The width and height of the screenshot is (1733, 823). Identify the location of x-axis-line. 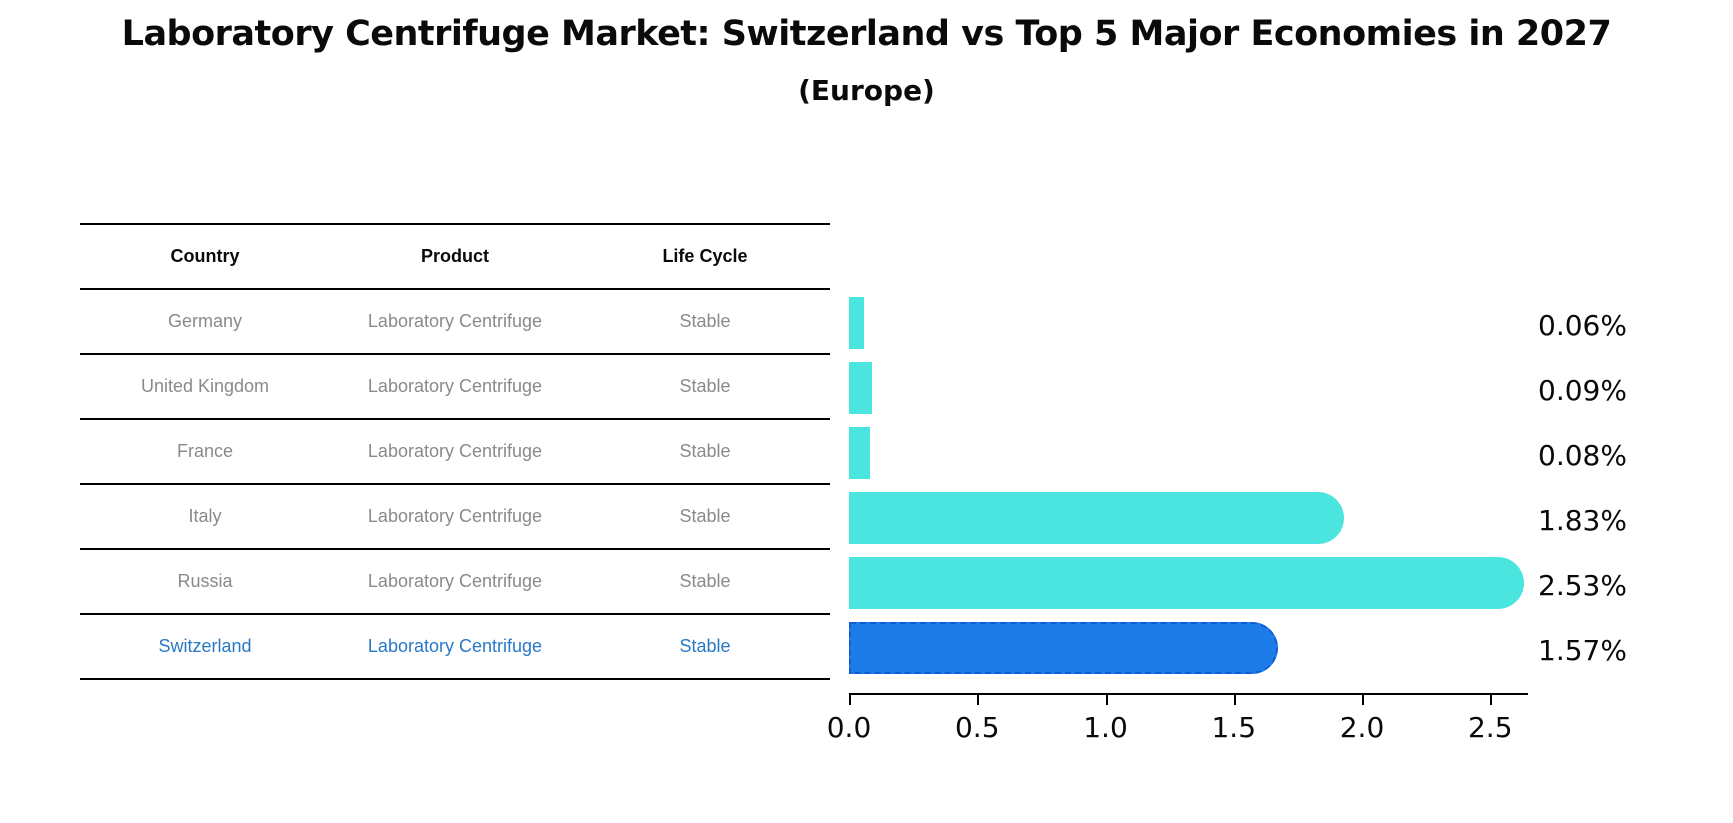
(1188, 694).